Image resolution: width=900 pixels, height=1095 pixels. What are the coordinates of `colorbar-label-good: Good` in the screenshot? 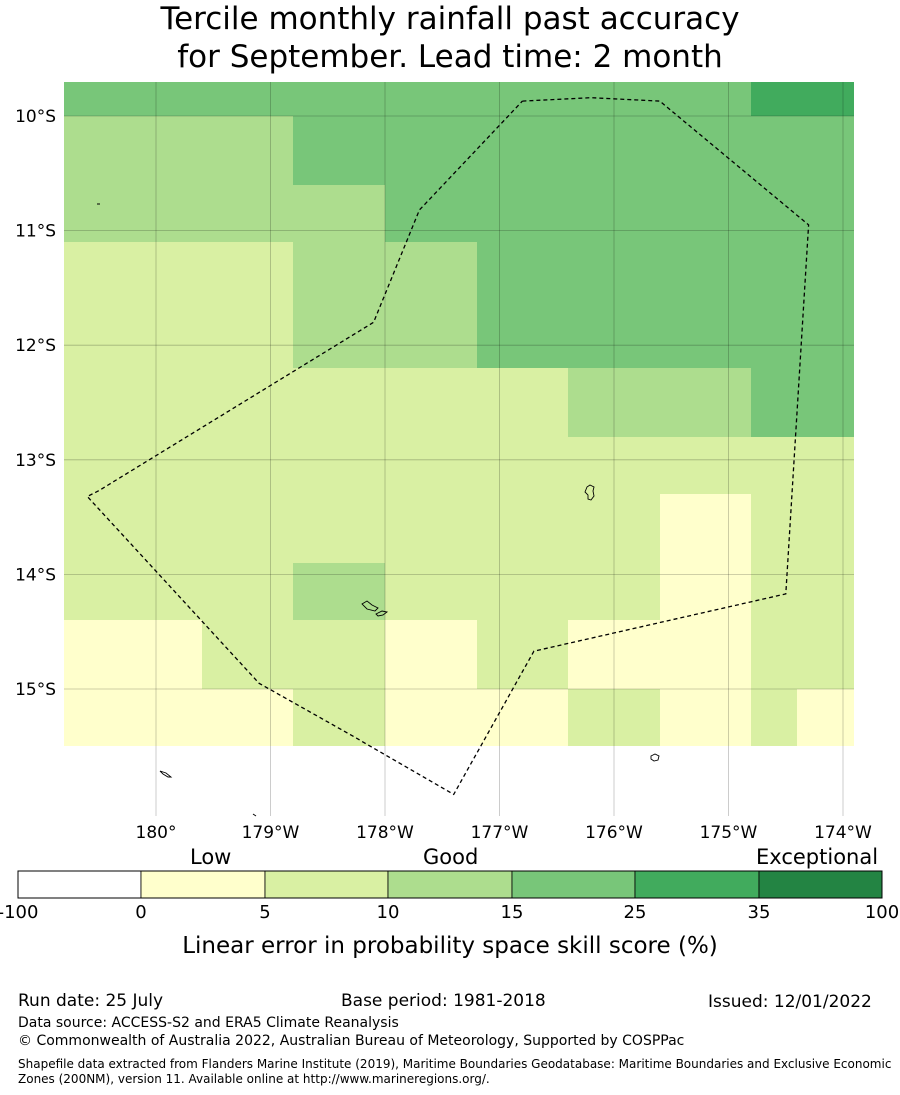 It's located at (451, 857).